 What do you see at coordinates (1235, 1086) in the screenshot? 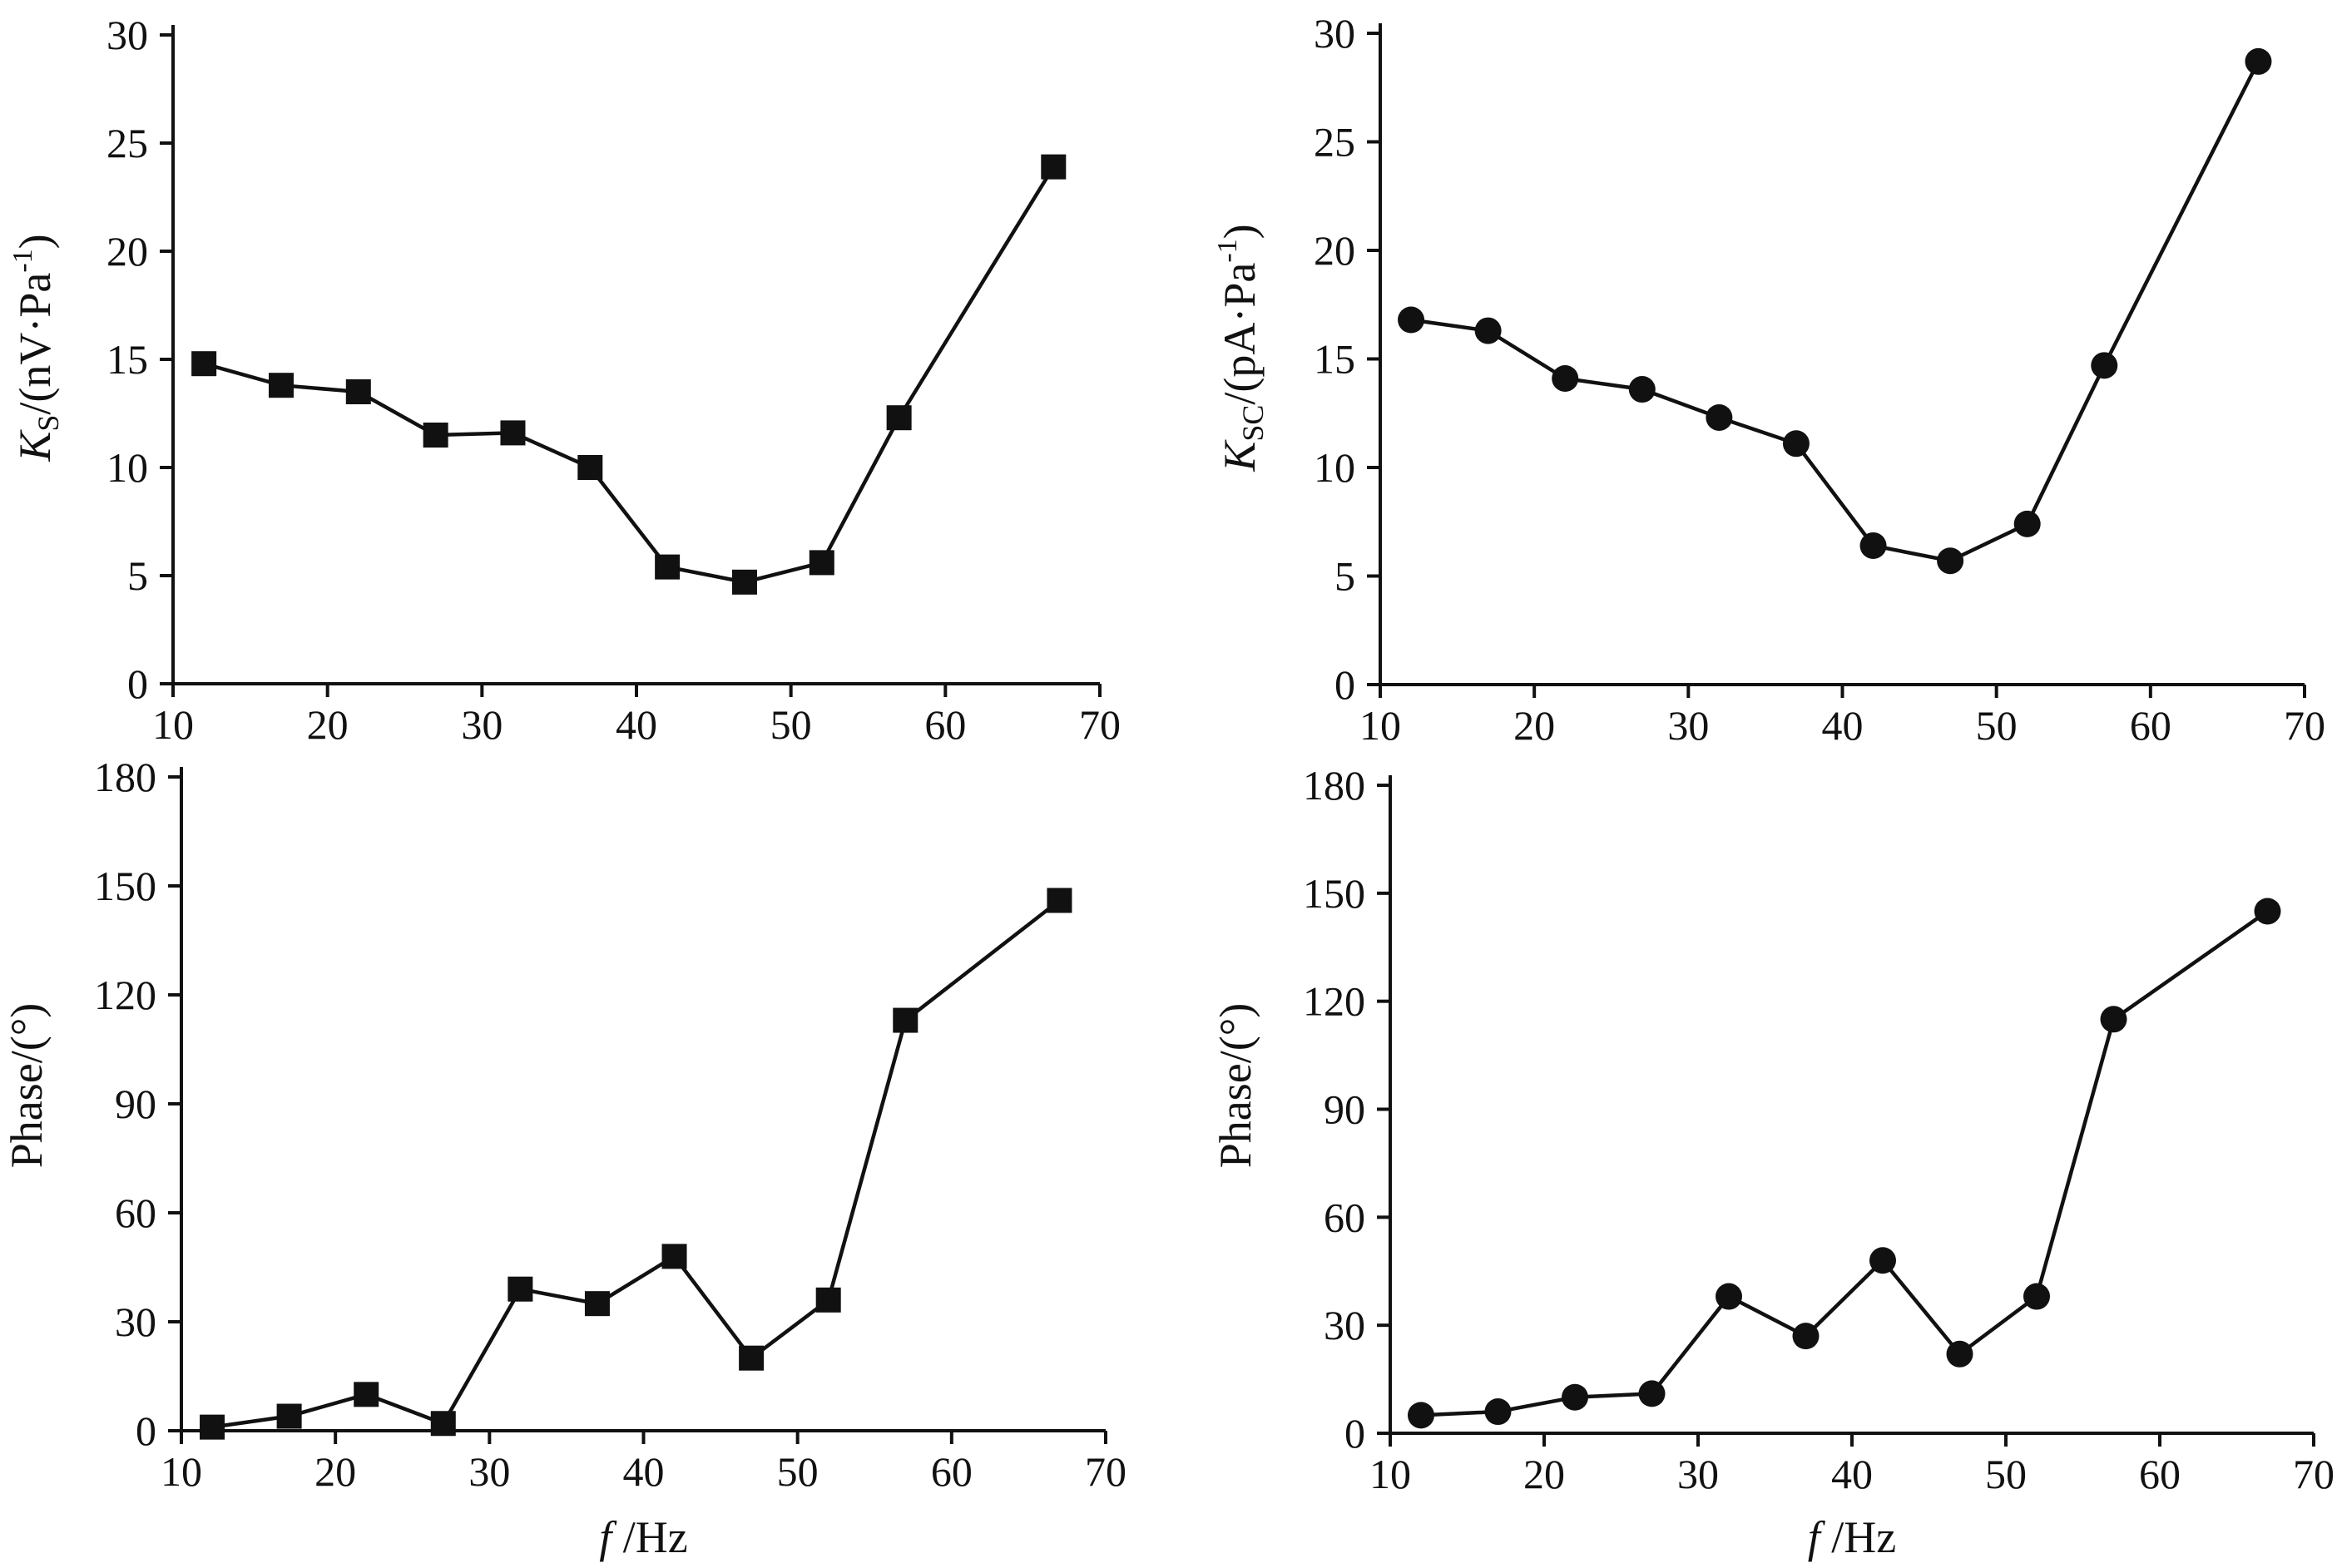
I see `y-axis-title: Phase/(°)` at bounding box center [1235, 1086].